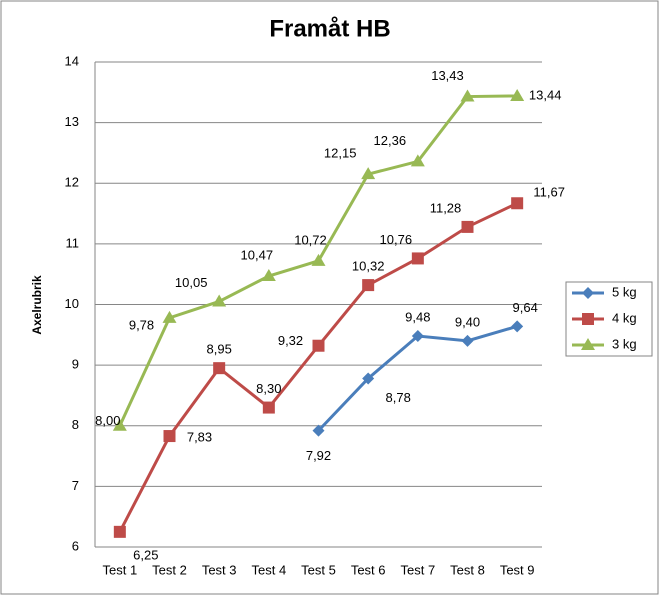  Describe the element at coordinates (75, 424) in the screenshot. I see `y-tick-label: 8` at that location.